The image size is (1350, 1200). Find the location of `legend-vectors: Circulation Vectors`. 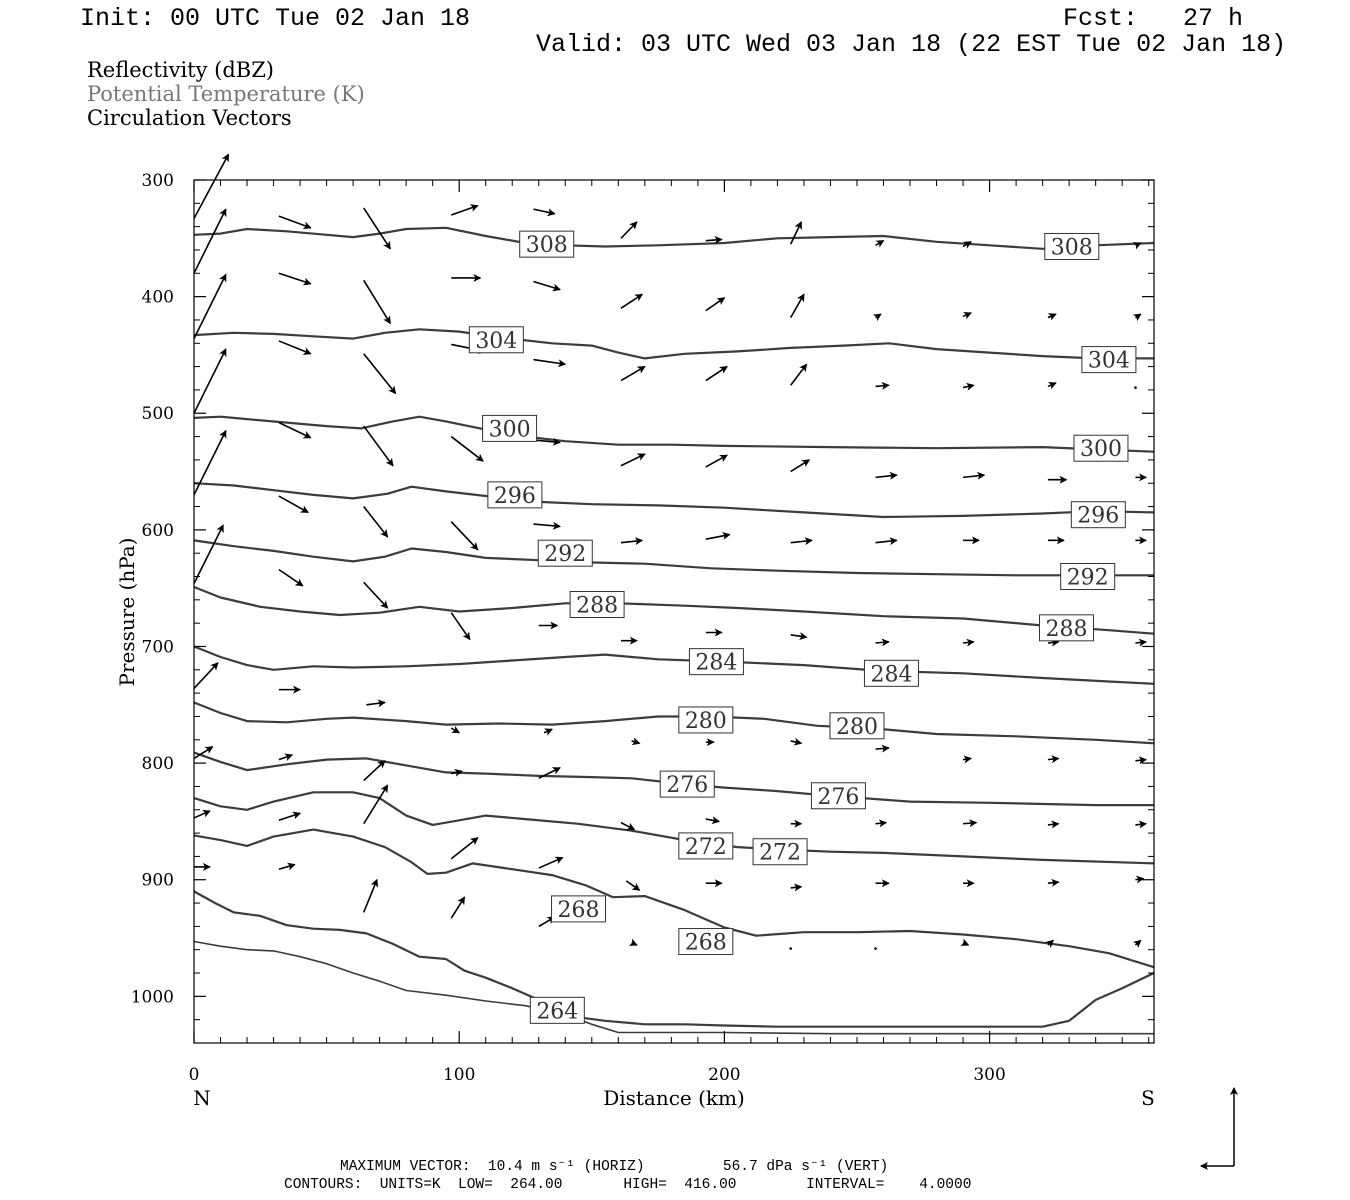

legend-vectors: Circulation Vectors is located at coordinates (189, 118).